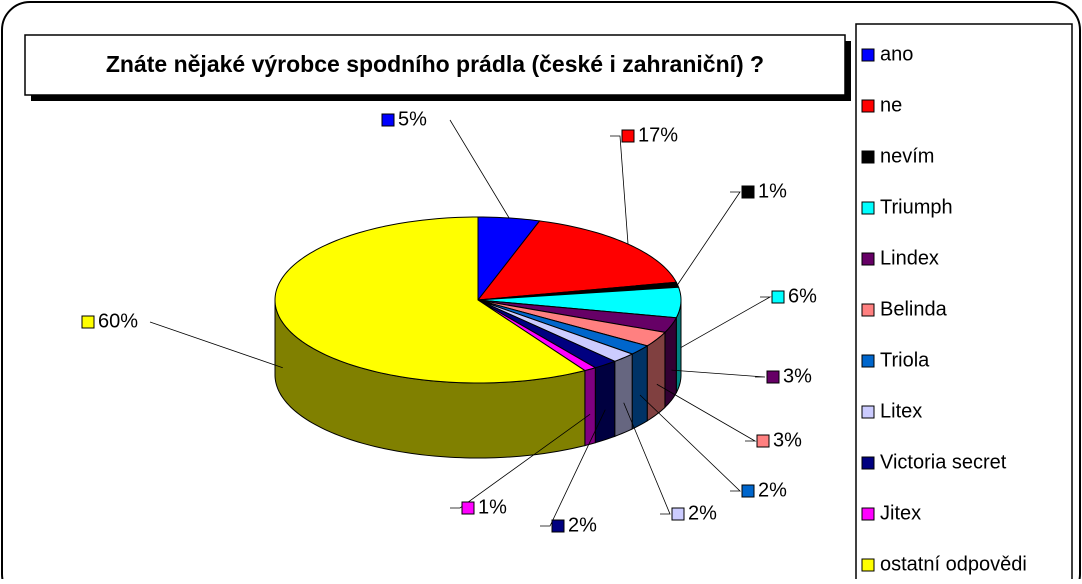 The height and width of the screenshot is (584, 1082). Describe the element at coordinates (896, 54) in the screenshot. I see `legend-label: ano` at that location.